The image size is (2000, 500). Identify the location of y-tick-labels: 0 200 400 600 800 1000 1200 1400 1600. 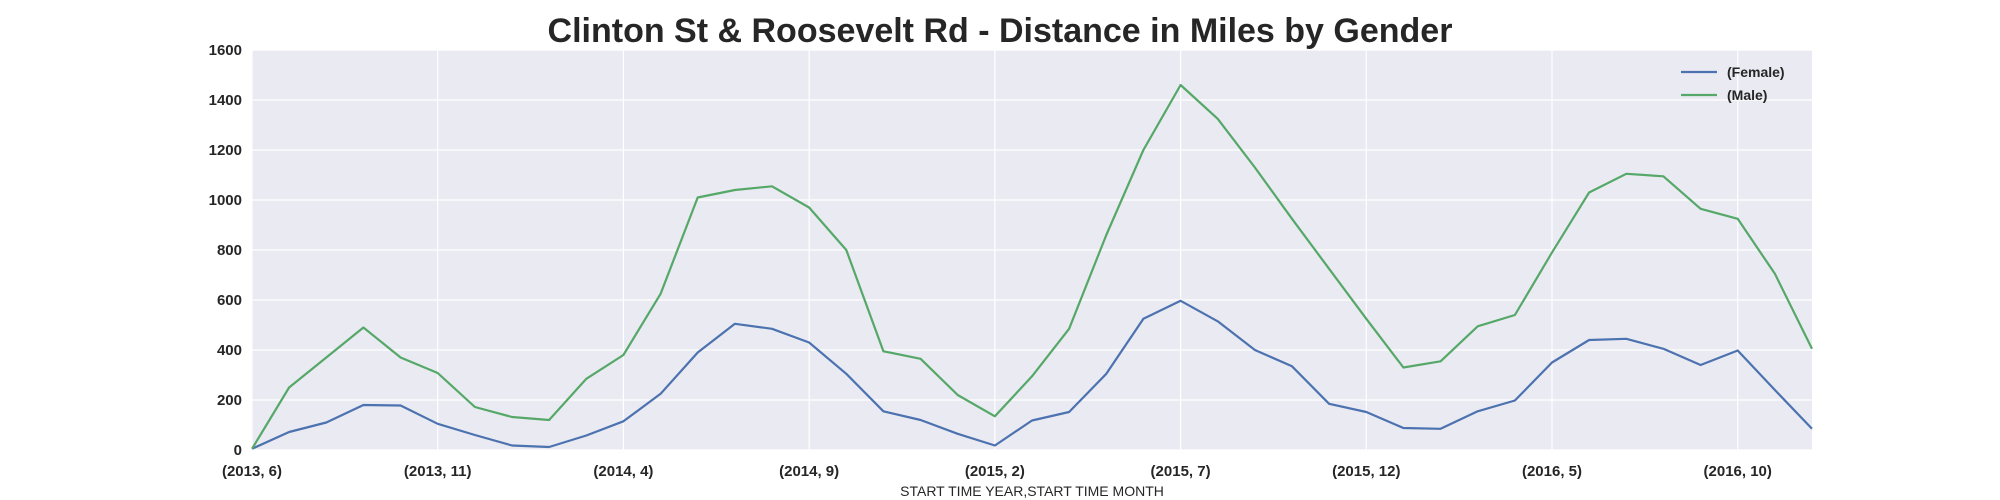
(225, 250).